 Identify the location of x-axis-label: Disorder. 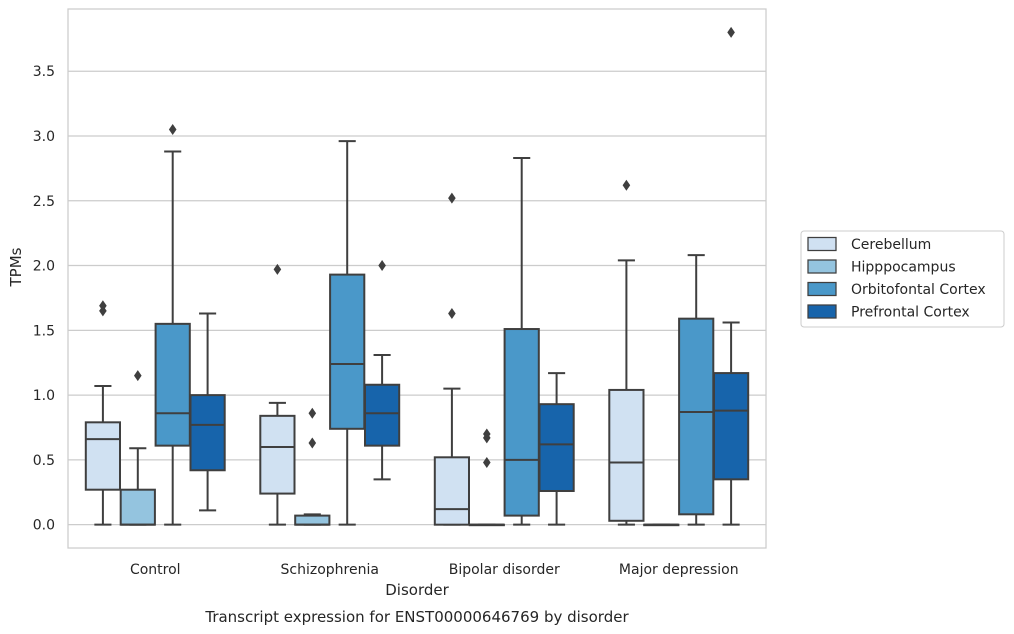
(417, 590).